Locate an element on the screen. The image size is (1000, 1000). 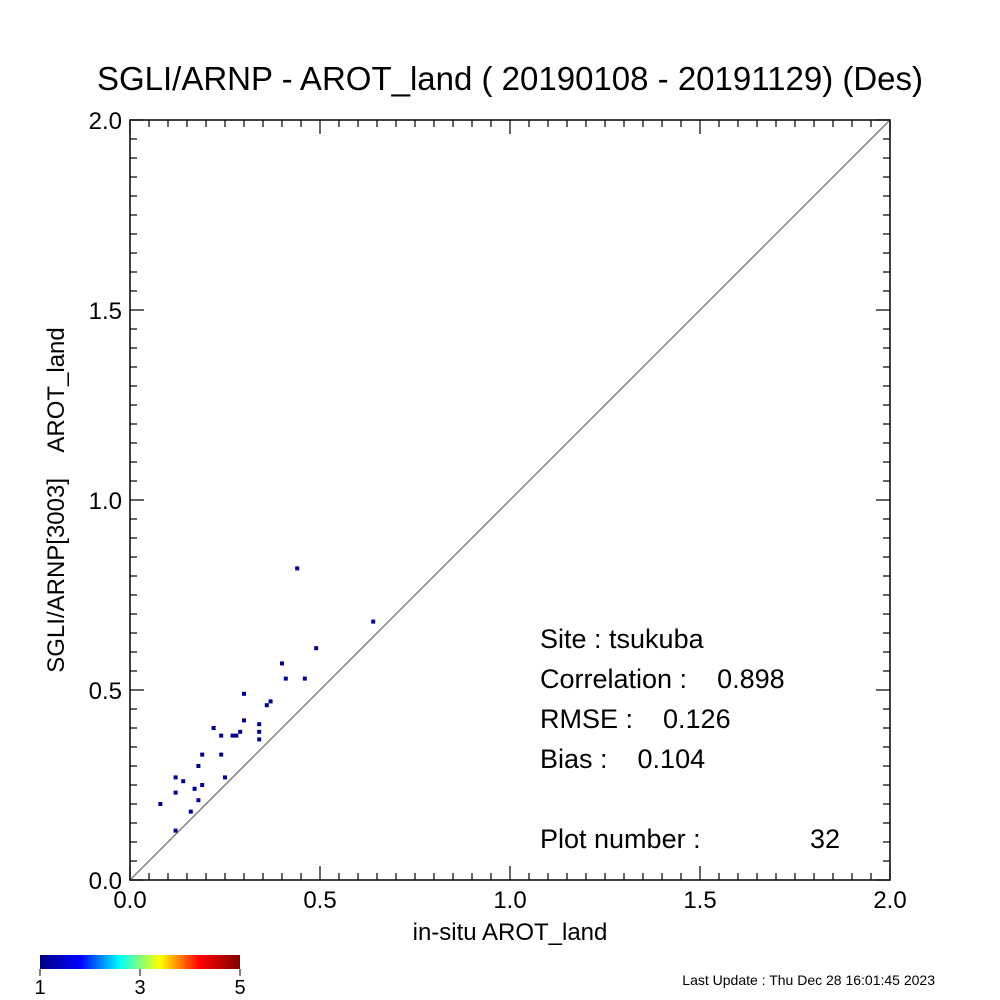
stat-correlation: Correlation : 0.898 is located at coordinates (662, 679).